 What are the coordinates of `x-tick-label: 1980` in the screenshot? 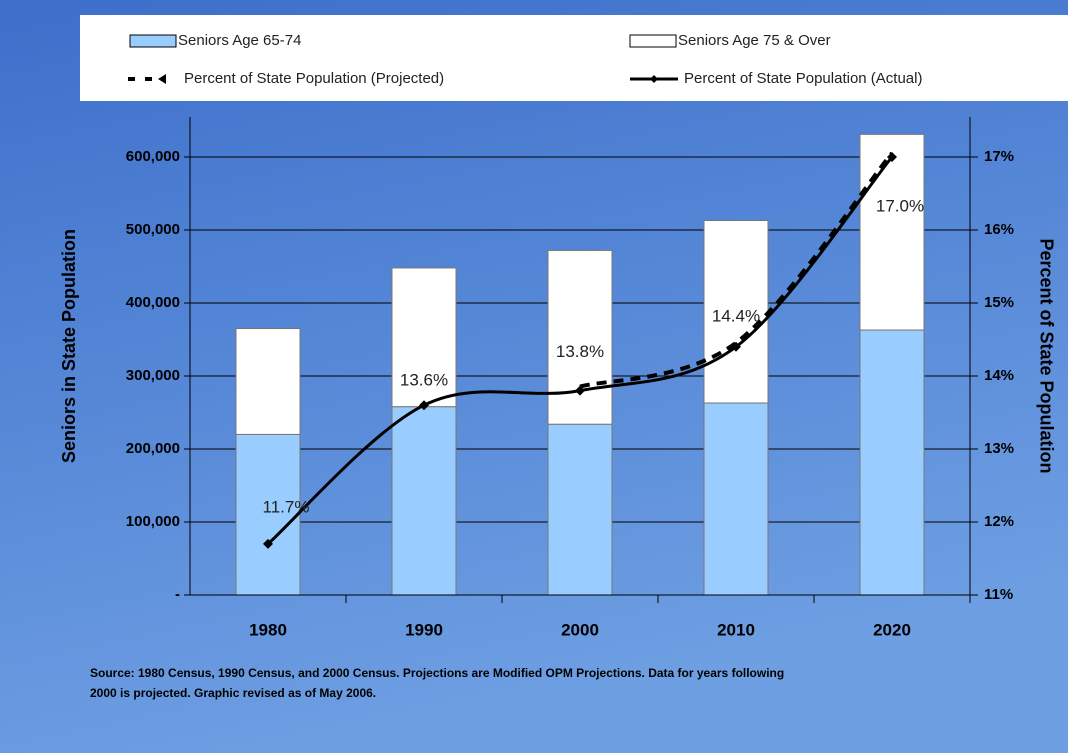 It's located at (268, 629).